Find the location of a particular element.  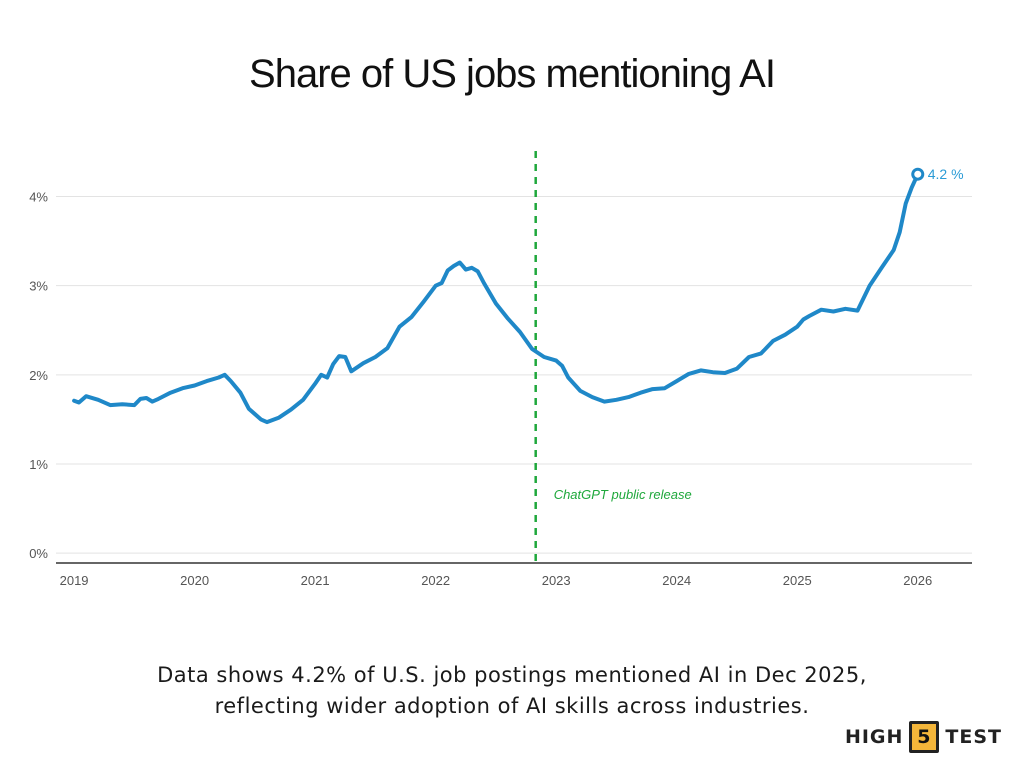

x-tick-label: 2024 is located at coordinates (676, 580).